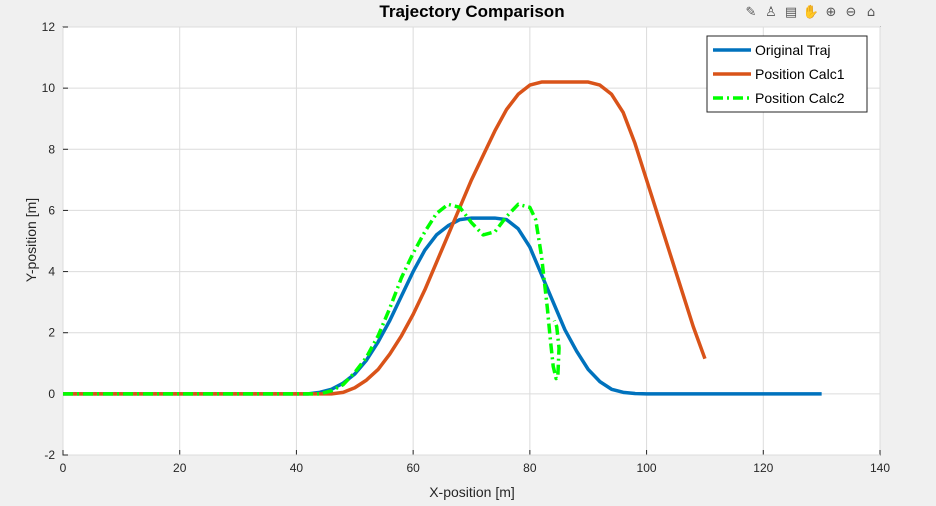 This screenshot has width=936, height=506. I want to click on y-tick-label: -2, so click(49, 455).